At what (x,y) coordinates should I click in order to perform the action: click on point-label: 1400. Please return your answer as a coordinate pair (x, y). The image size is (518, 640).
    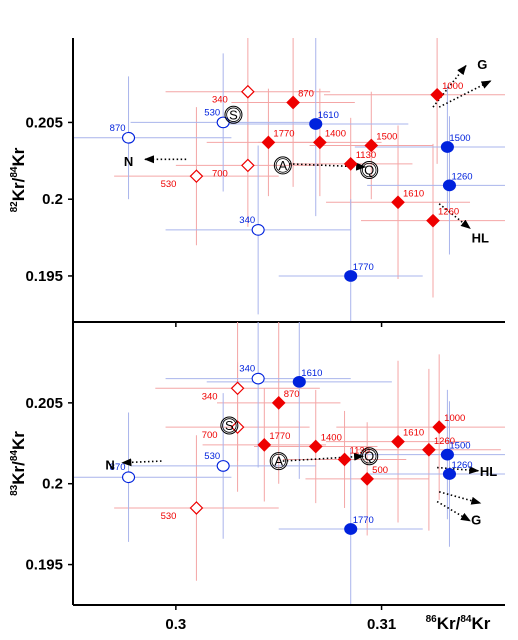
    Looking at the image, I should click on (335, 133).